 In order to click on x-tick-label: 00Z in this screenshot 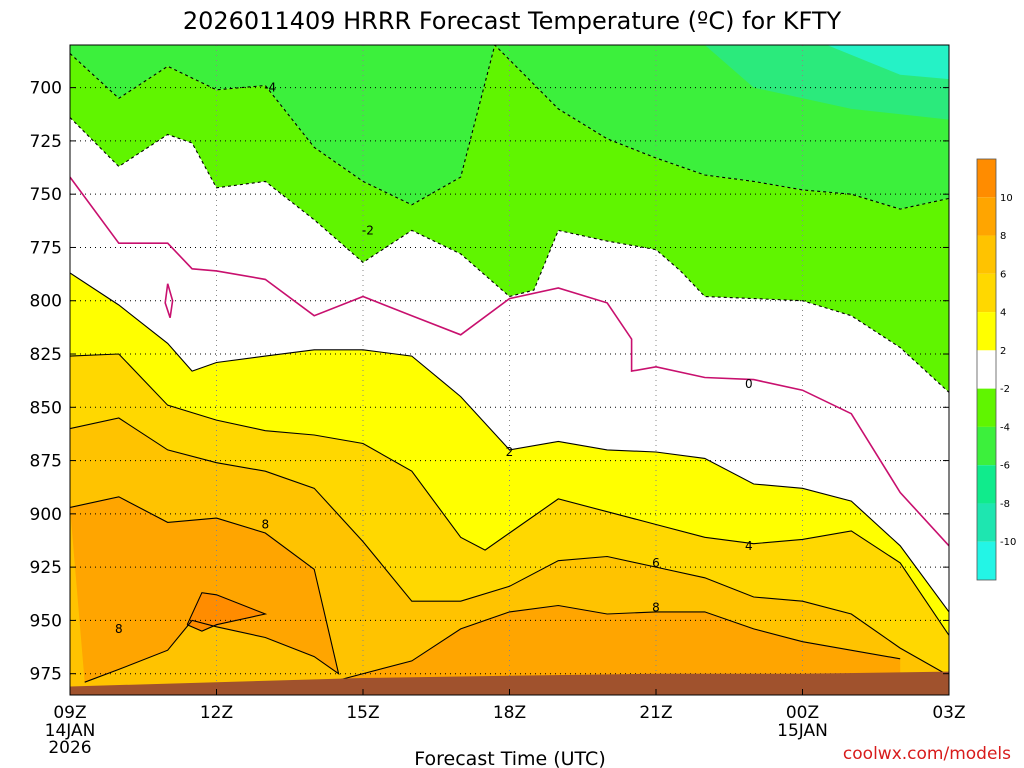, I will do `click(802, 713)`.